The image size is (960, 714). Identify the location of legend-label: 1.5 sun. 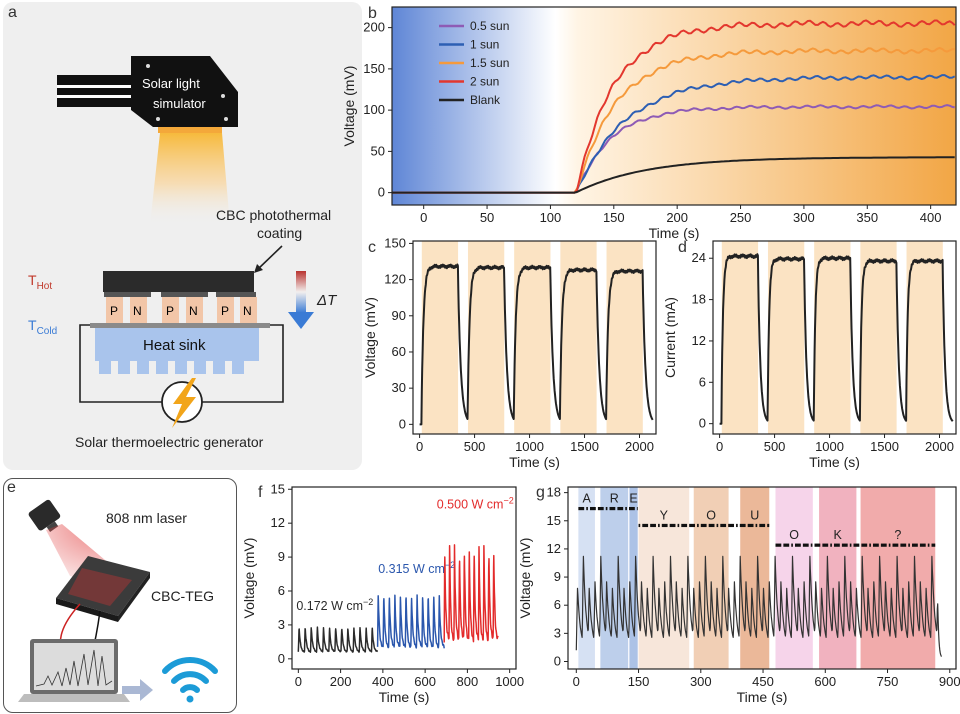
(489, 63).